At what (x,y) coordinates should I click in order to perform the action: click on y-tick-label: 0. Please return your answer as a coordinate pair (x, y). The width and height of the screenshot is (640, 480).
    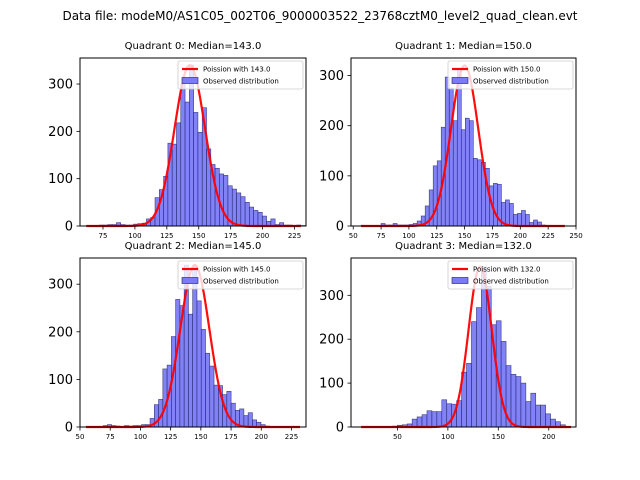
    Looking at the image, I should click on (69, 428).